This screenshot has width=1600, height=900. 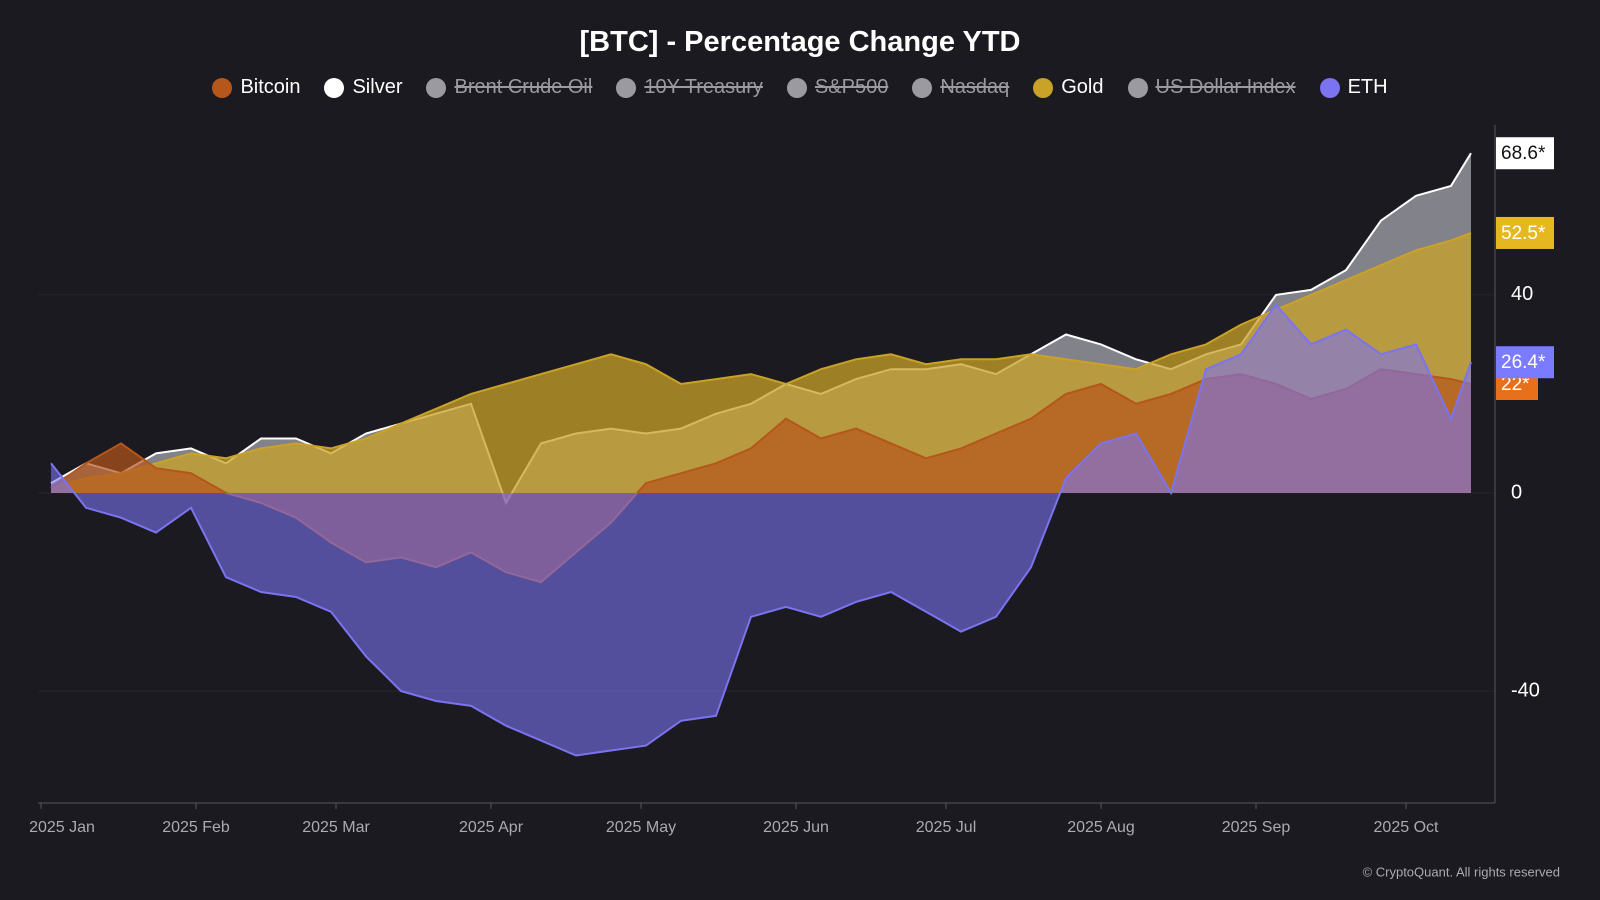 What do you see at coordinates (1082, 87) in the screenshot?
I see `legend-label: Gold` at bounding box center [1082, 87].